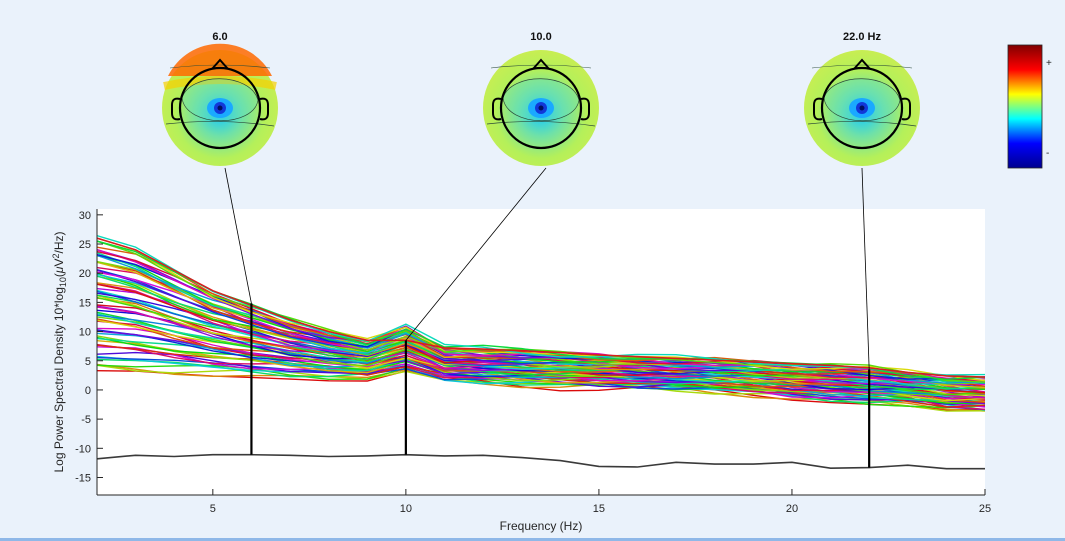 The image size is (1065, 541). What do you see at coordinates (83, 449) in the screenshot?
I see `y-tick-label: -10` at bounding box center [83, 449].